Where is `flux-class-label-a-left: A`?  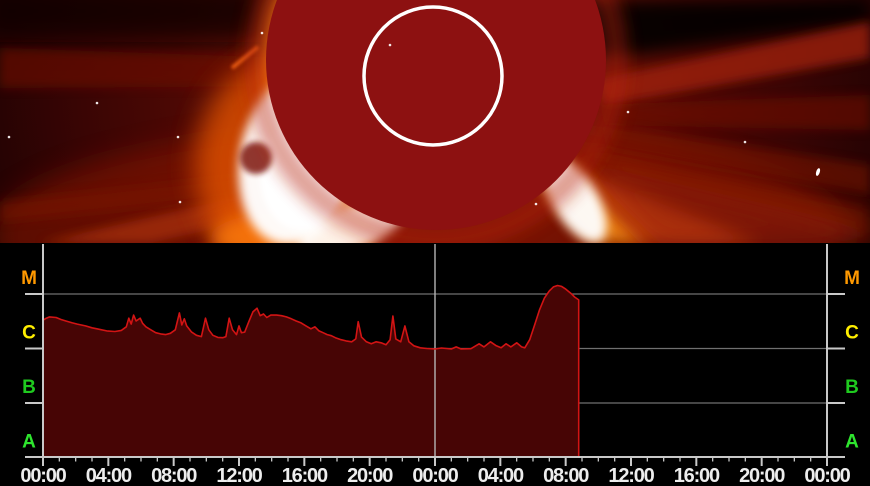 flux-class-label-a-left: A is located at coordinates (29, 442).